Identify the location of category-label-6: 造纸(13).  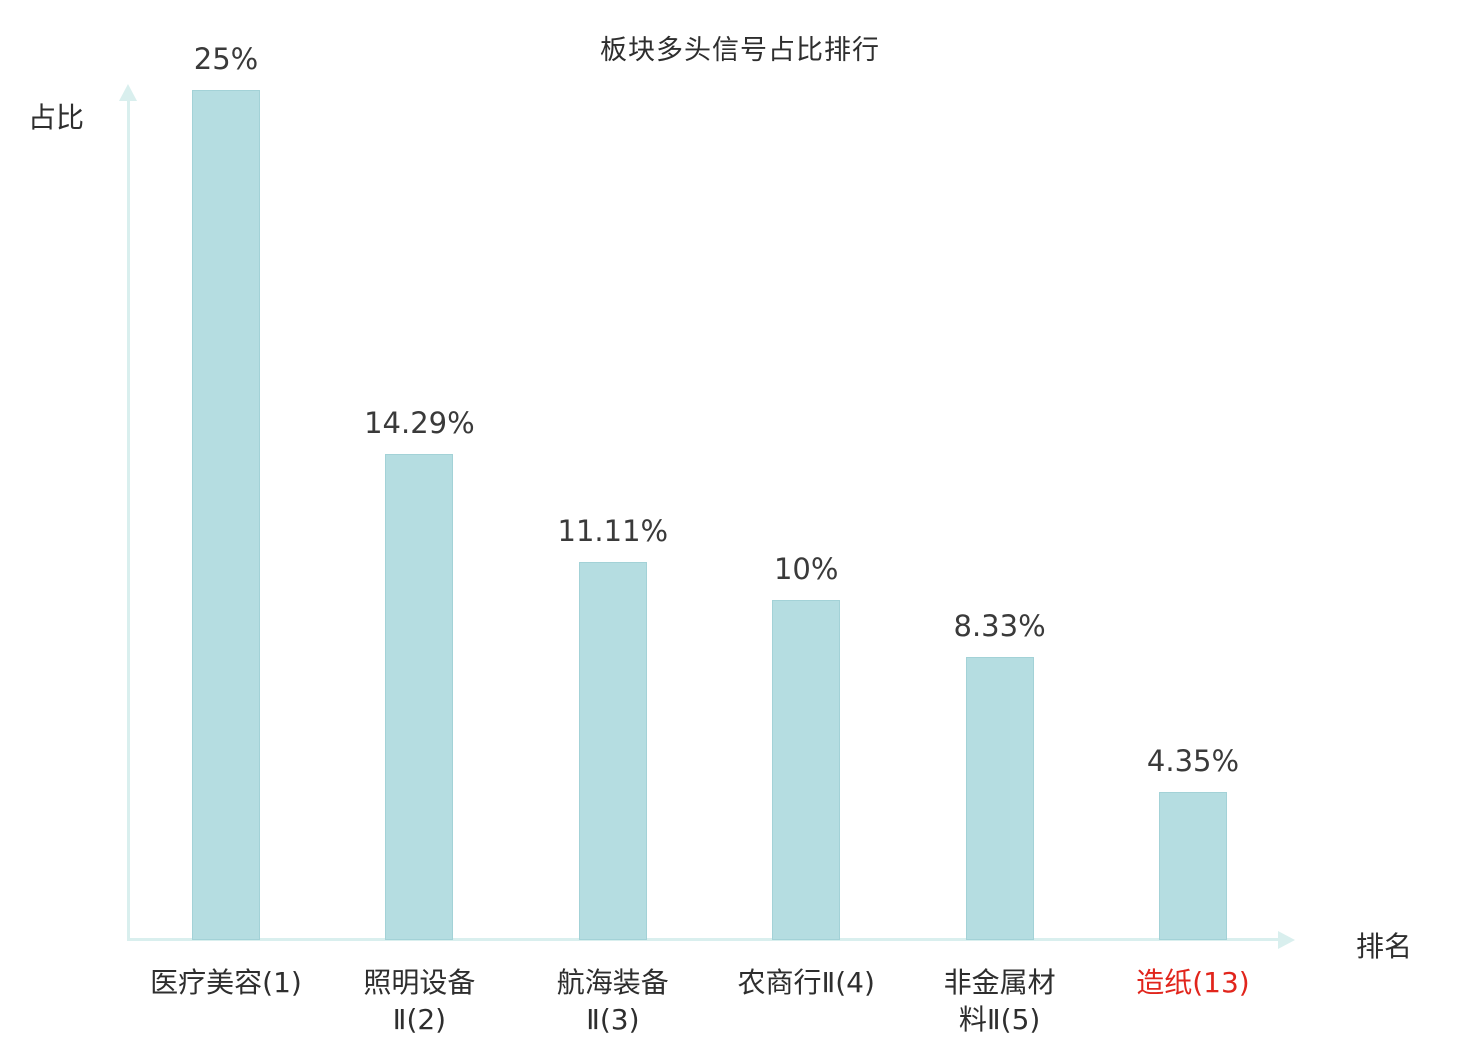
(1193, 982).